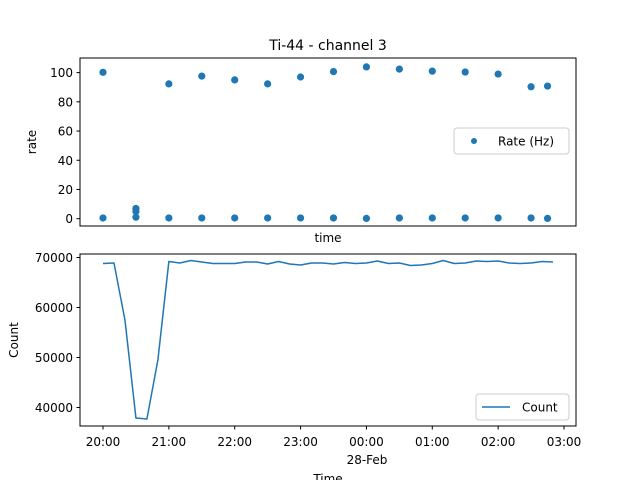 Image resolution: width=640 pixels, height=484 pixels. I want to click on rate-legend: Rate (Hz), so click(511, 141).